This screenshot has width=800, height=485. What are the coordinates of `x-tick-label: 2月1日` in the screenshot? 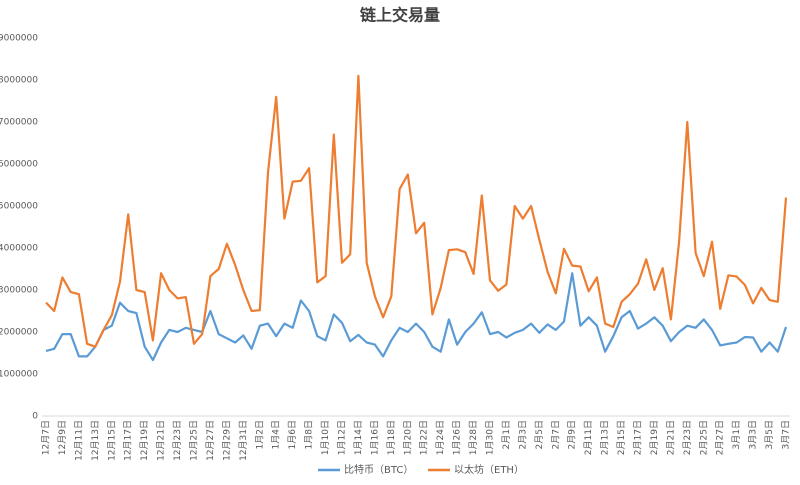 It's located at (506, 434).